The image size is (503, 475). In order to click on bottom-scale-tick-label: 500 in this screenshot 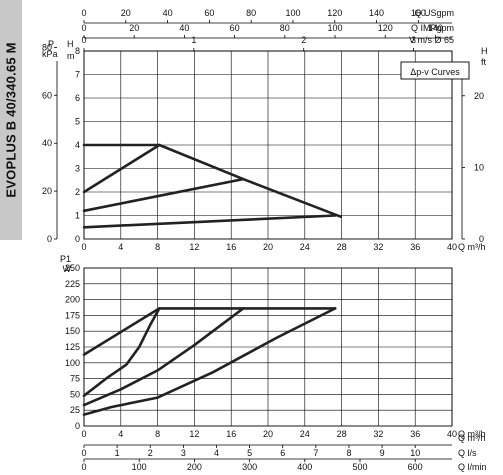, I will do `click(359, 467)`.